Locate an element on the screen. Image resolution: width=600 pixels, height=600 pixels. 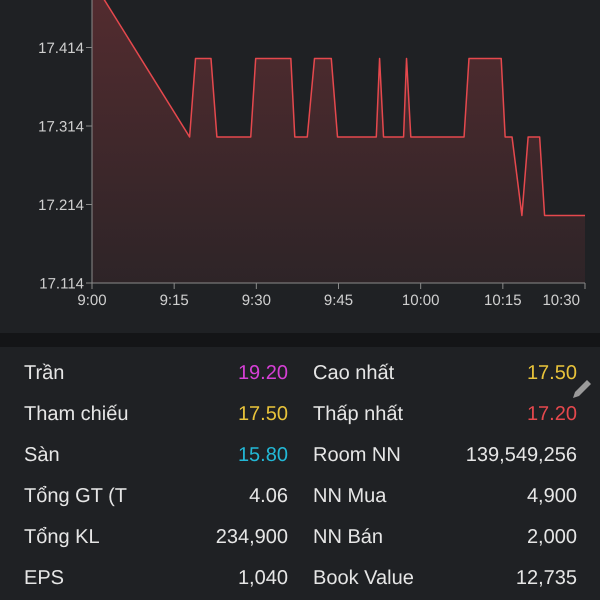
x-tick-label: 10:15 is located at coordinates (503, 300).